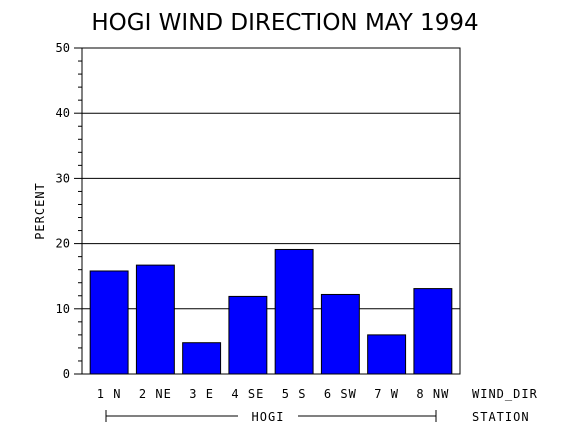 Image resolution: width=570 pixels, height=430 pixels. What do you see at coordinates (109, 394) in the screenshot?
I see `x-tick-label: 1 N` at bounding box center [109, 394].